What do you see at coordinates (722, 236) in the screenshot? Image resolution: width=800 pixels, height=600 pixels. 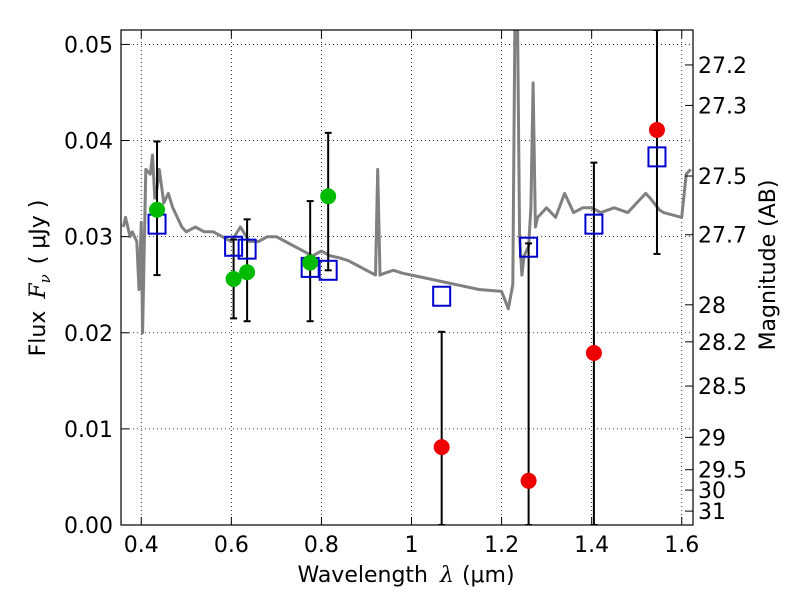 I see `magnitude-tick-label: 27.7` at bounding box center [722, 236].